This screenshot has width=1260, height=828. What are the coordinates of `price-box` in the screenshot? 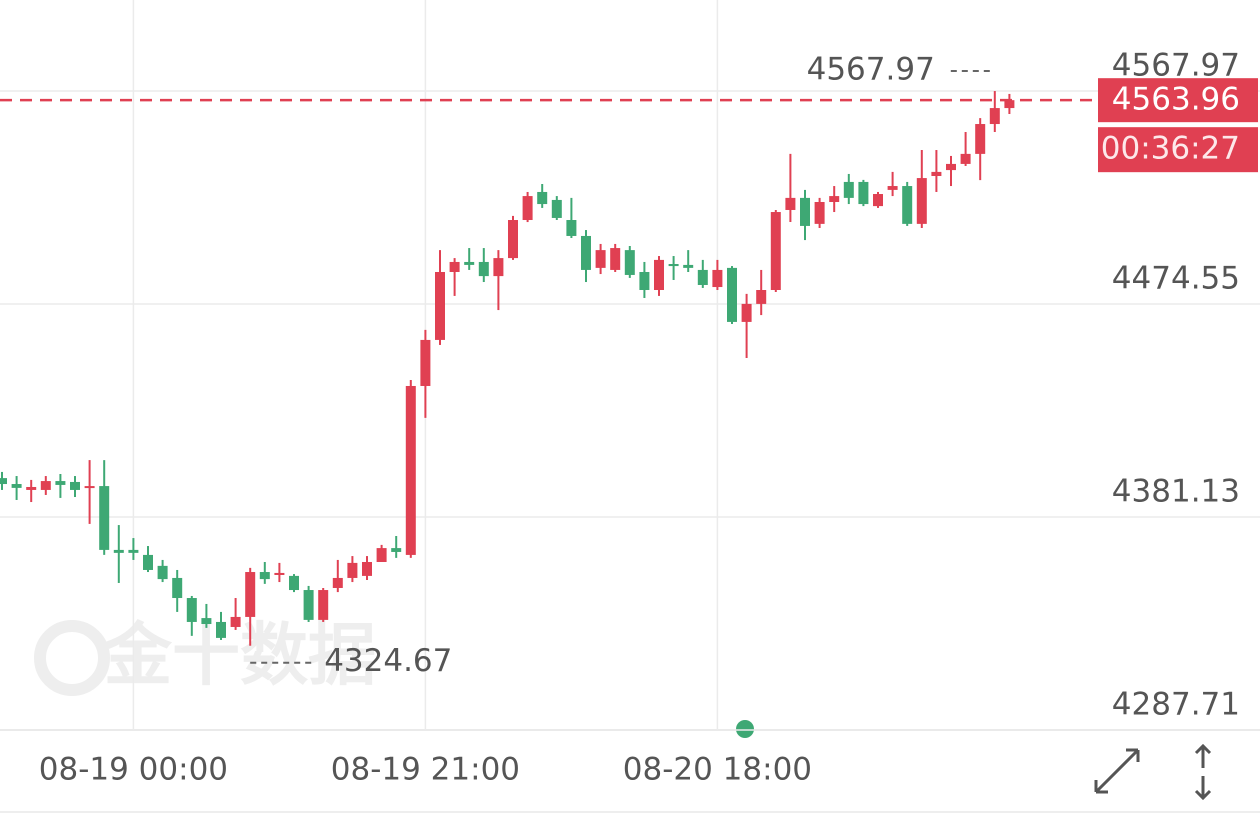 It's located at (1178, 100).